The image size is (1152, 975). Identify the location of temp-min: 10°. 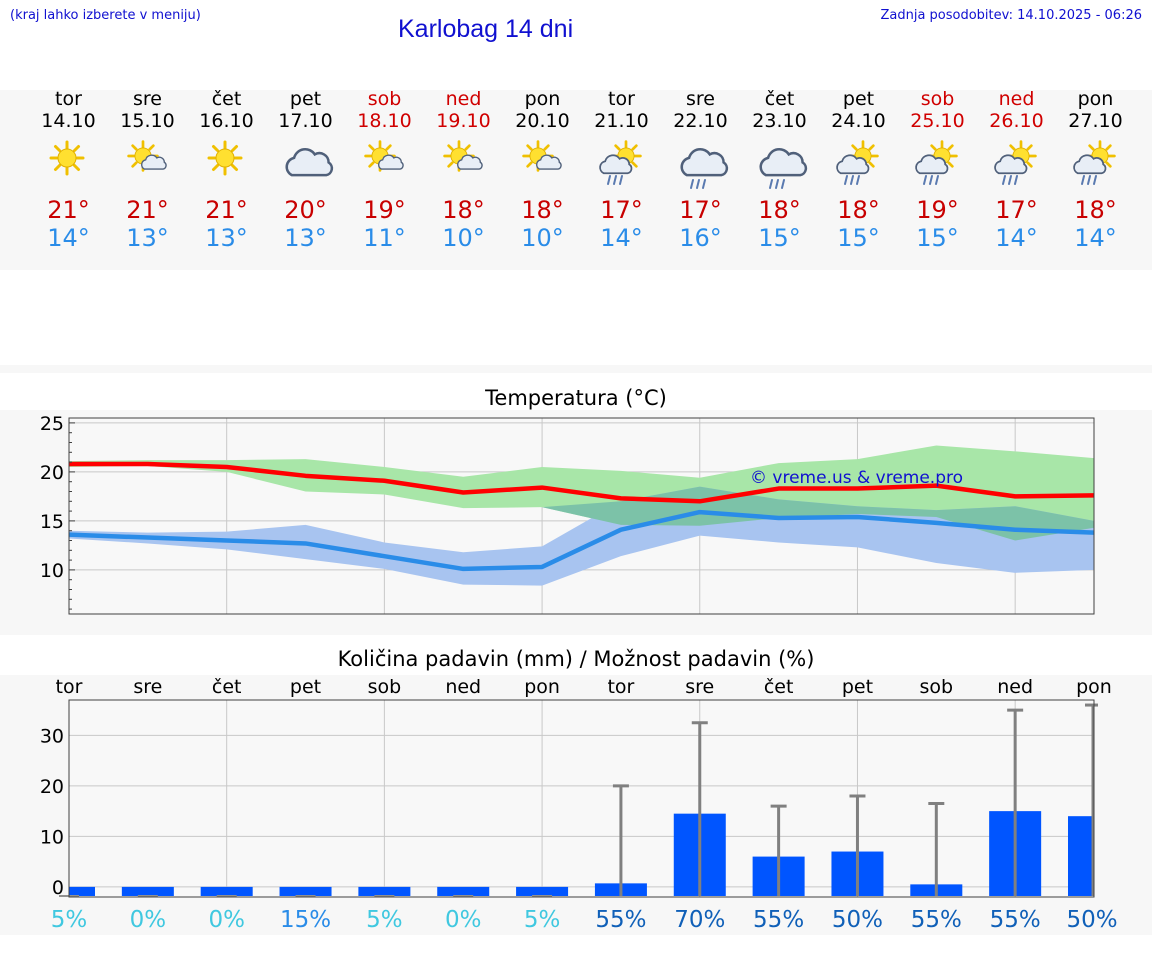
(542, 238).